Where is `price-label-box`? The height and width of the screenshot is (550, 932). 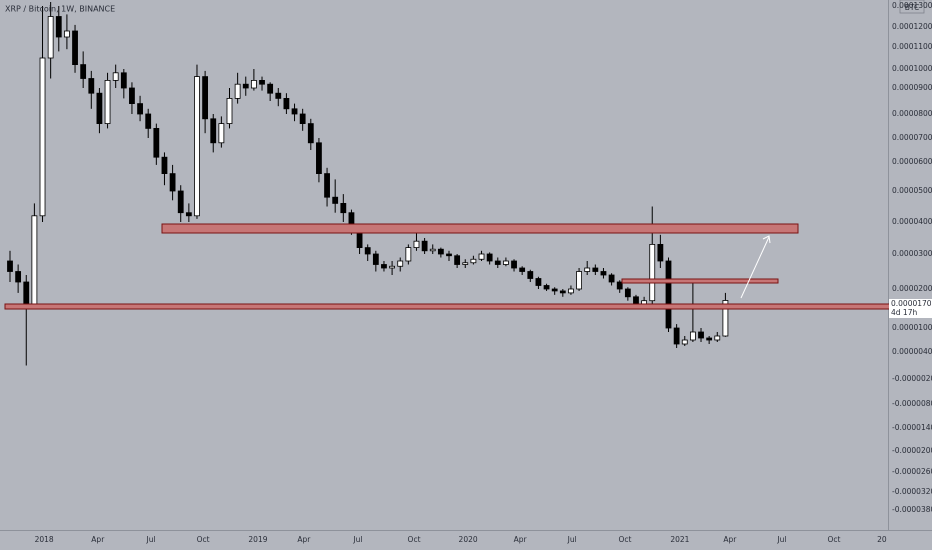
price-label-box is located at coordinates (910, 308).